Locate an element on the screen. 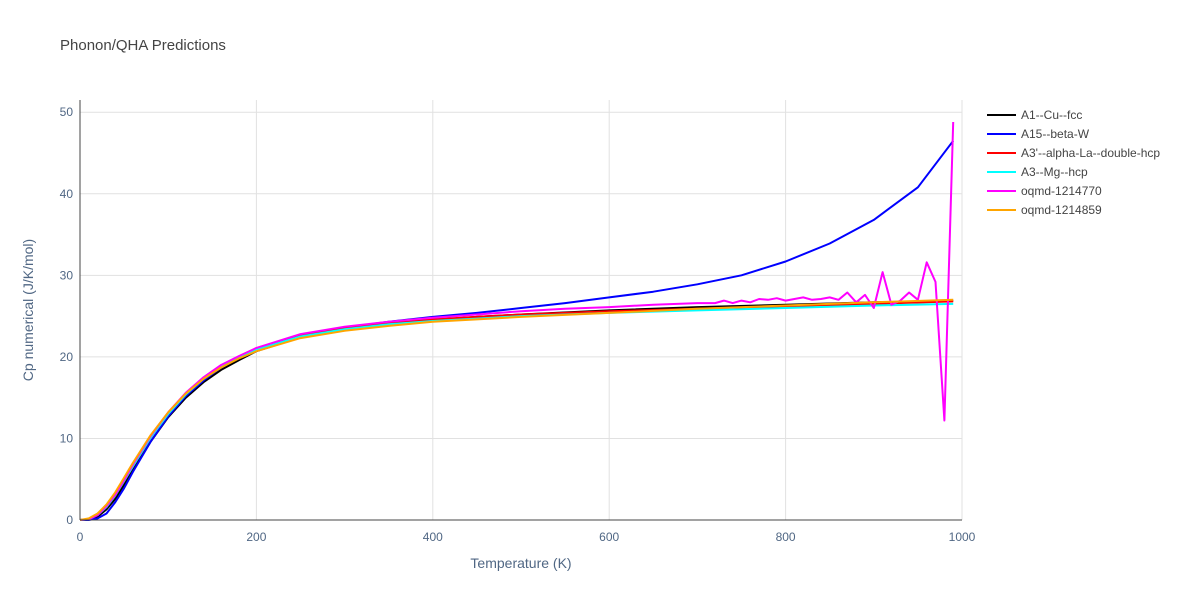  y-tick-label: 20 is located at coordinates (67, 357).